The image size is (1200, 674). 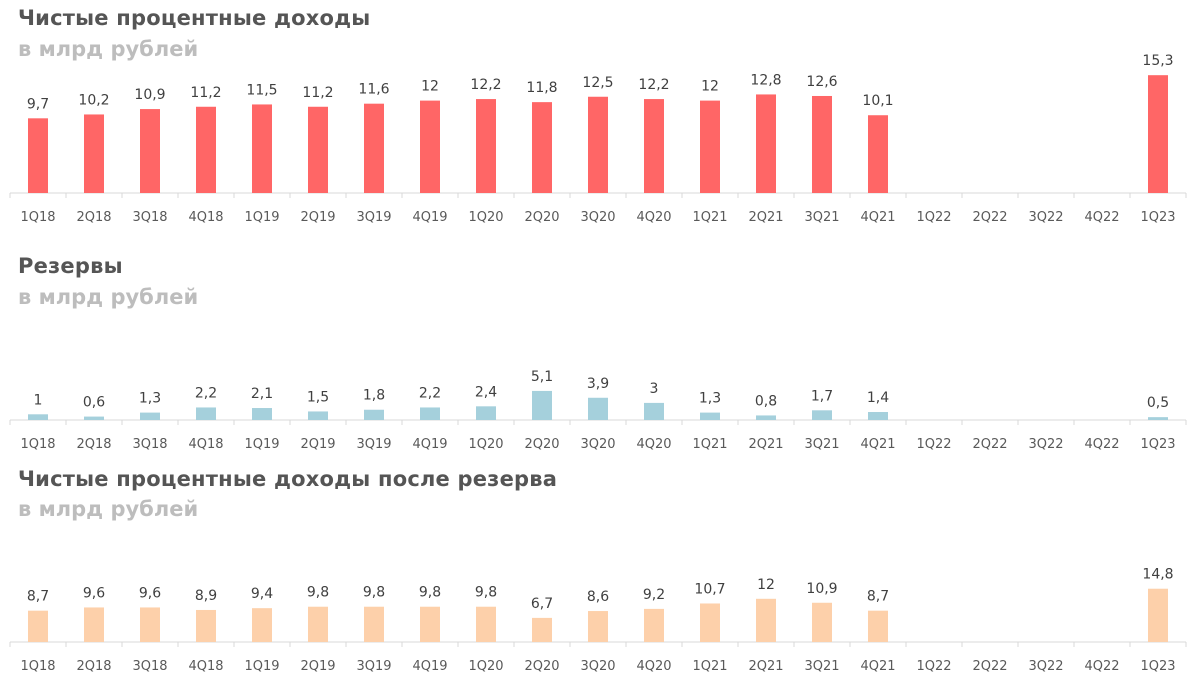 What do you see at coordinates (878, 597) in the screenshot?
I see `data-label: 8,7` at bounding box center [878, 597].